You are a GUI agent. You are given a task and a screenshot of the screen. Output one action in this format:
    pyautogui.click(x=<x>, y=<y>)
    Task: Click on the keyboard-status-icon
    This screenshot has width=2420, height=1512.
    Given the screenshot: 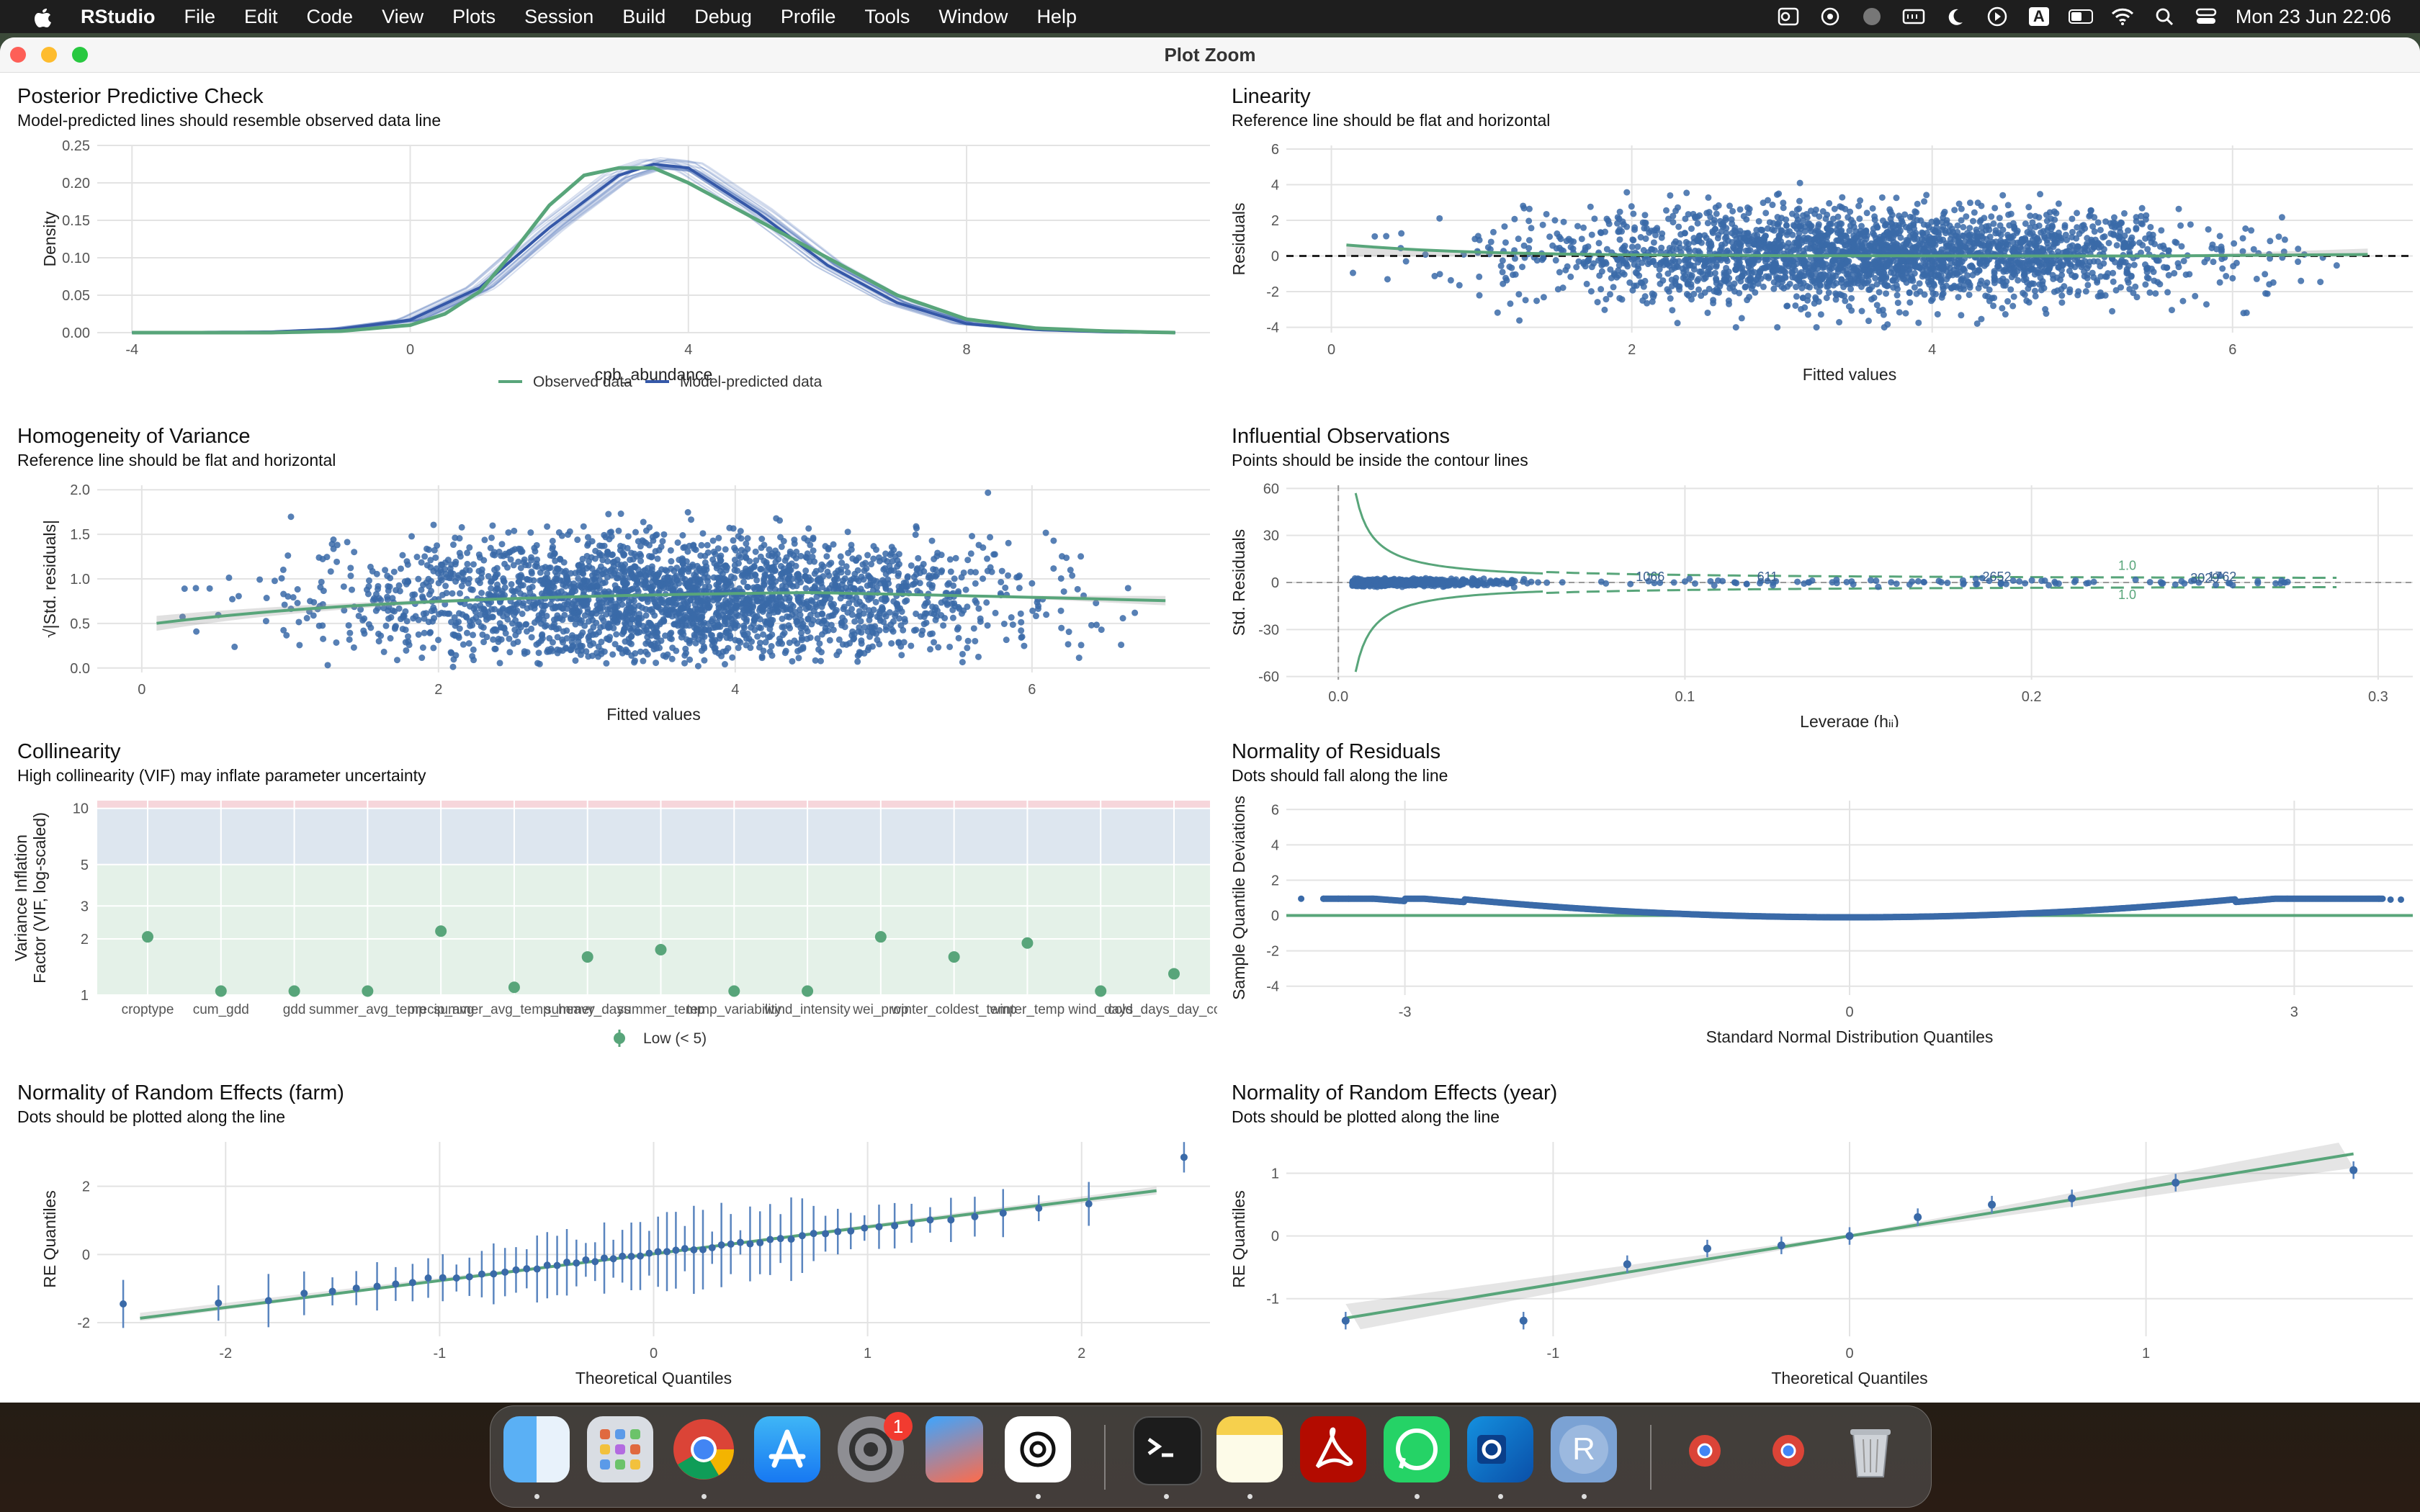 What is the action you would take?
    pyautogui.click(x=1913, y=16)
    